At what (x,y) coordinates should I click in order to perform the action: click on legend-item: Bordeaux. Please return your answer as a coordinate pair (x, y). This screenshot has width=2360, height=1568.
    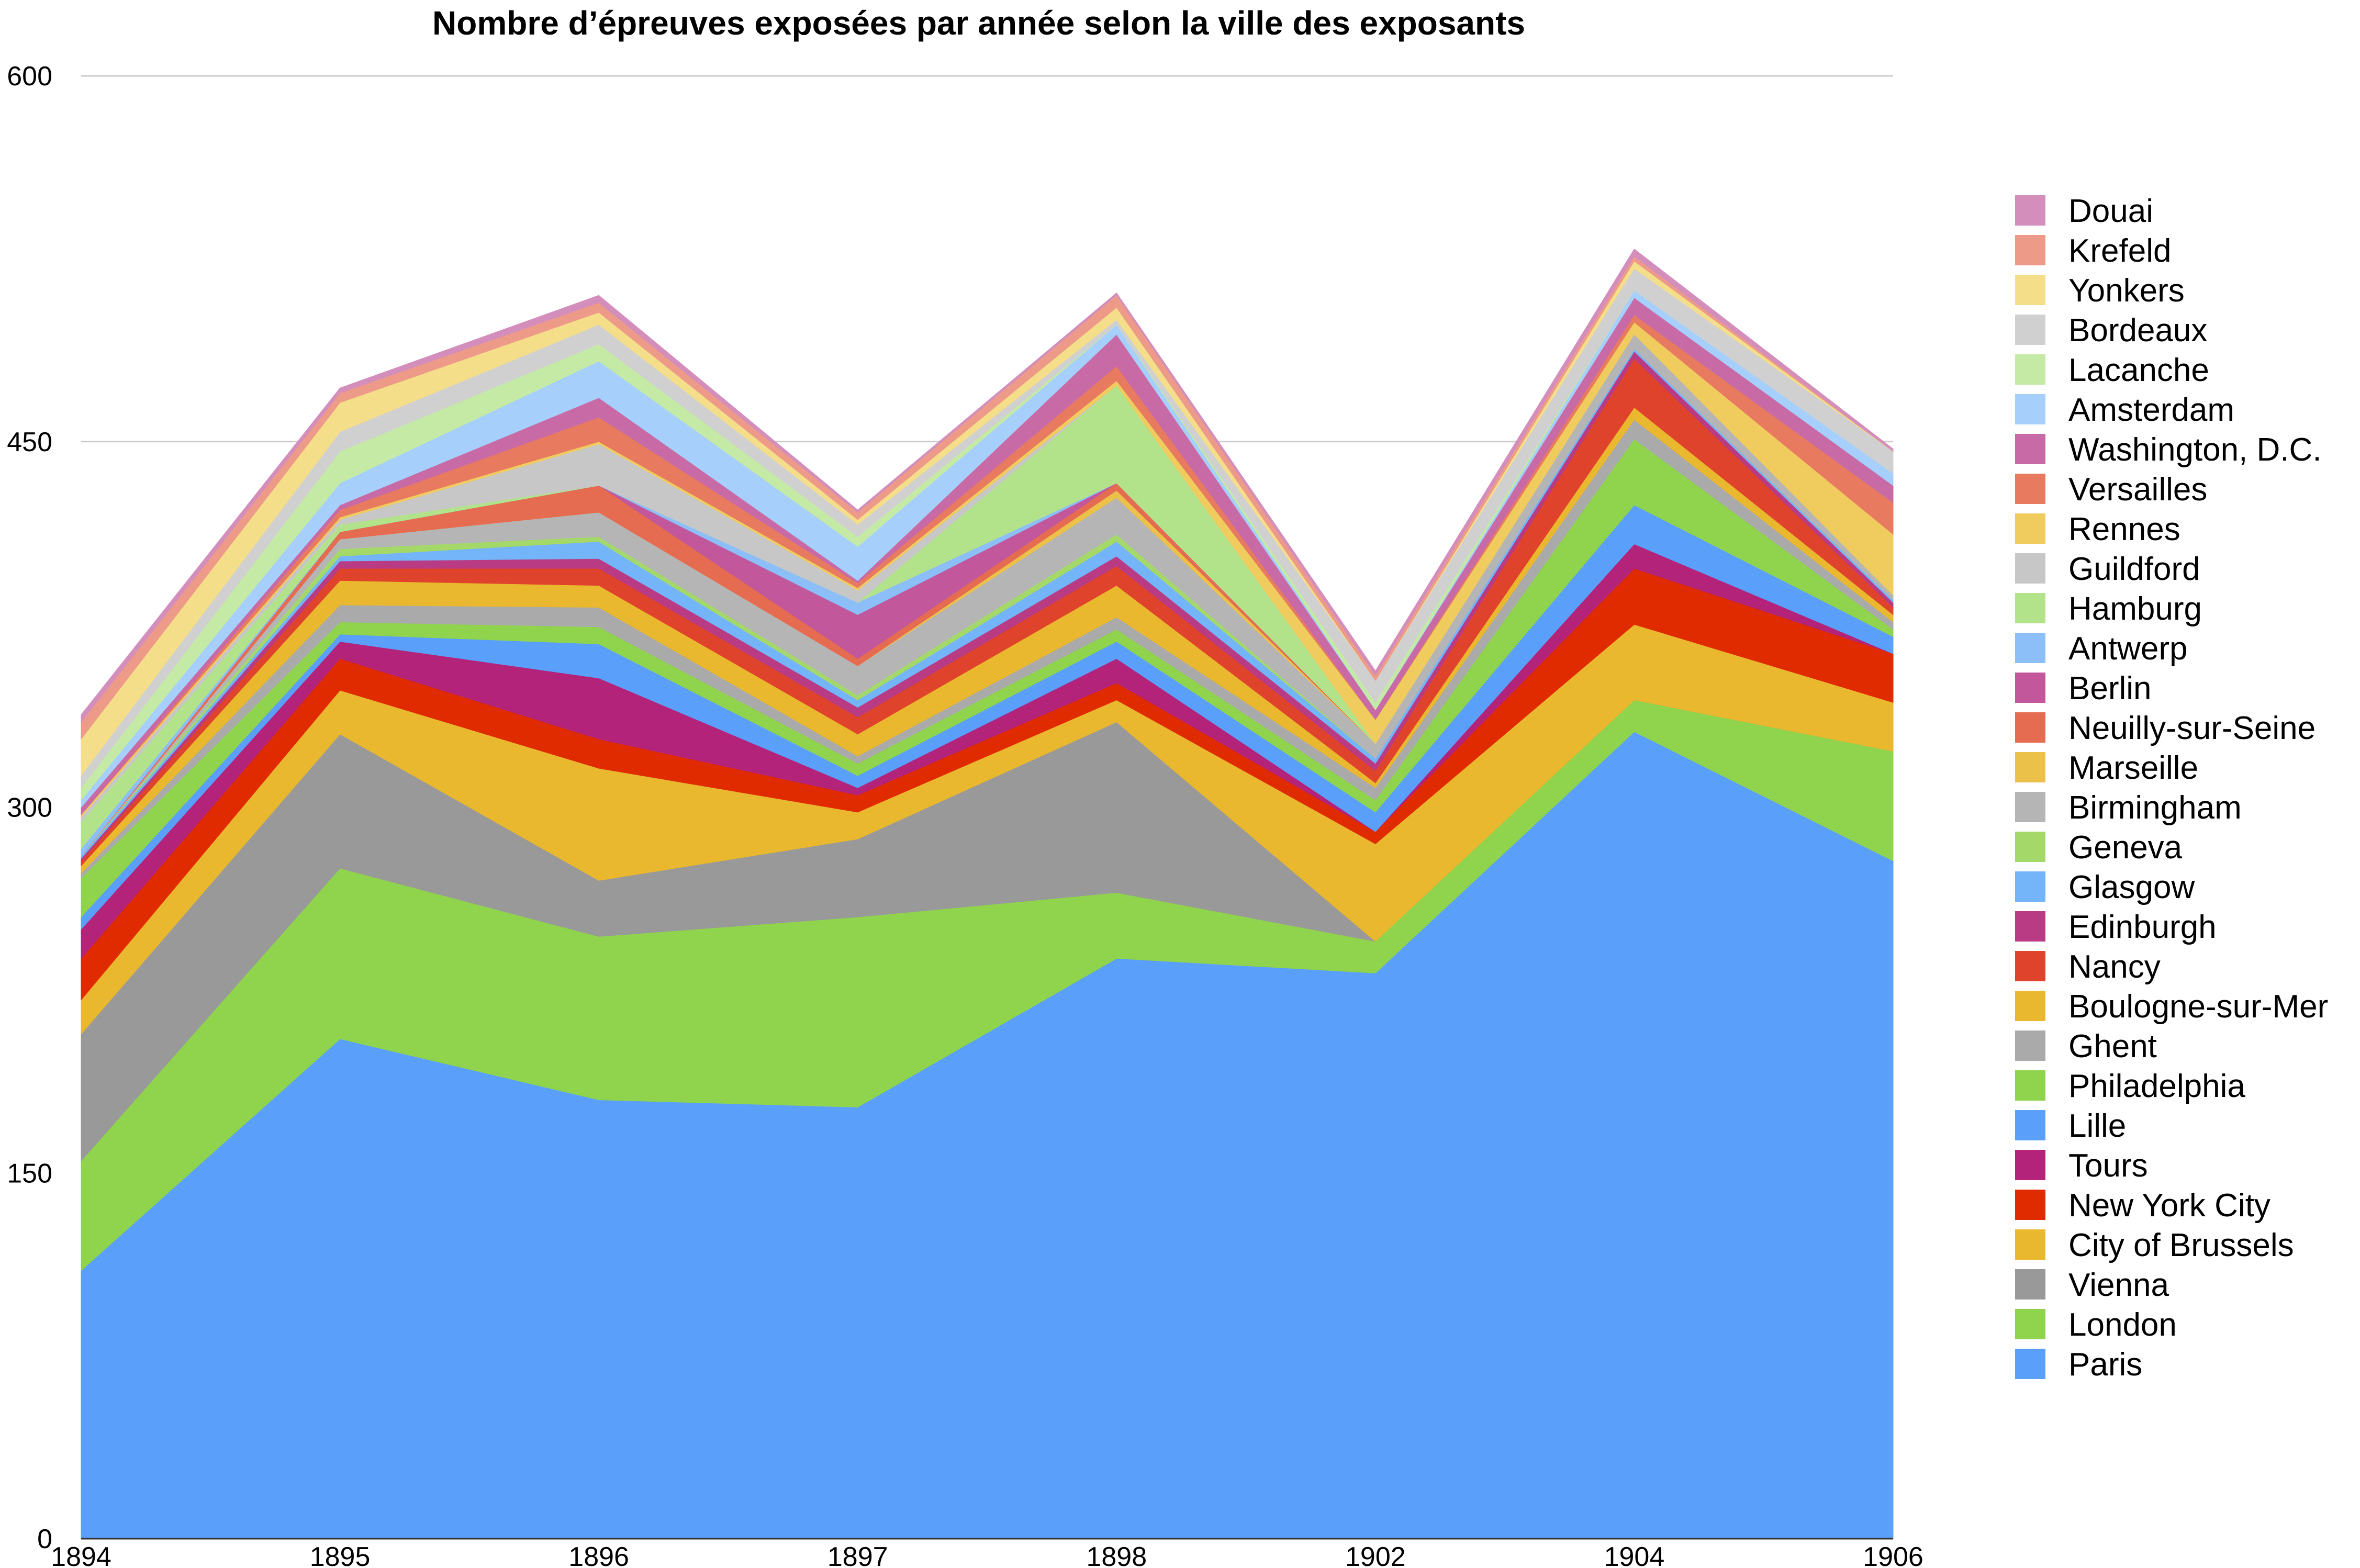
    Looking at the image, I should click on (2111, 330).